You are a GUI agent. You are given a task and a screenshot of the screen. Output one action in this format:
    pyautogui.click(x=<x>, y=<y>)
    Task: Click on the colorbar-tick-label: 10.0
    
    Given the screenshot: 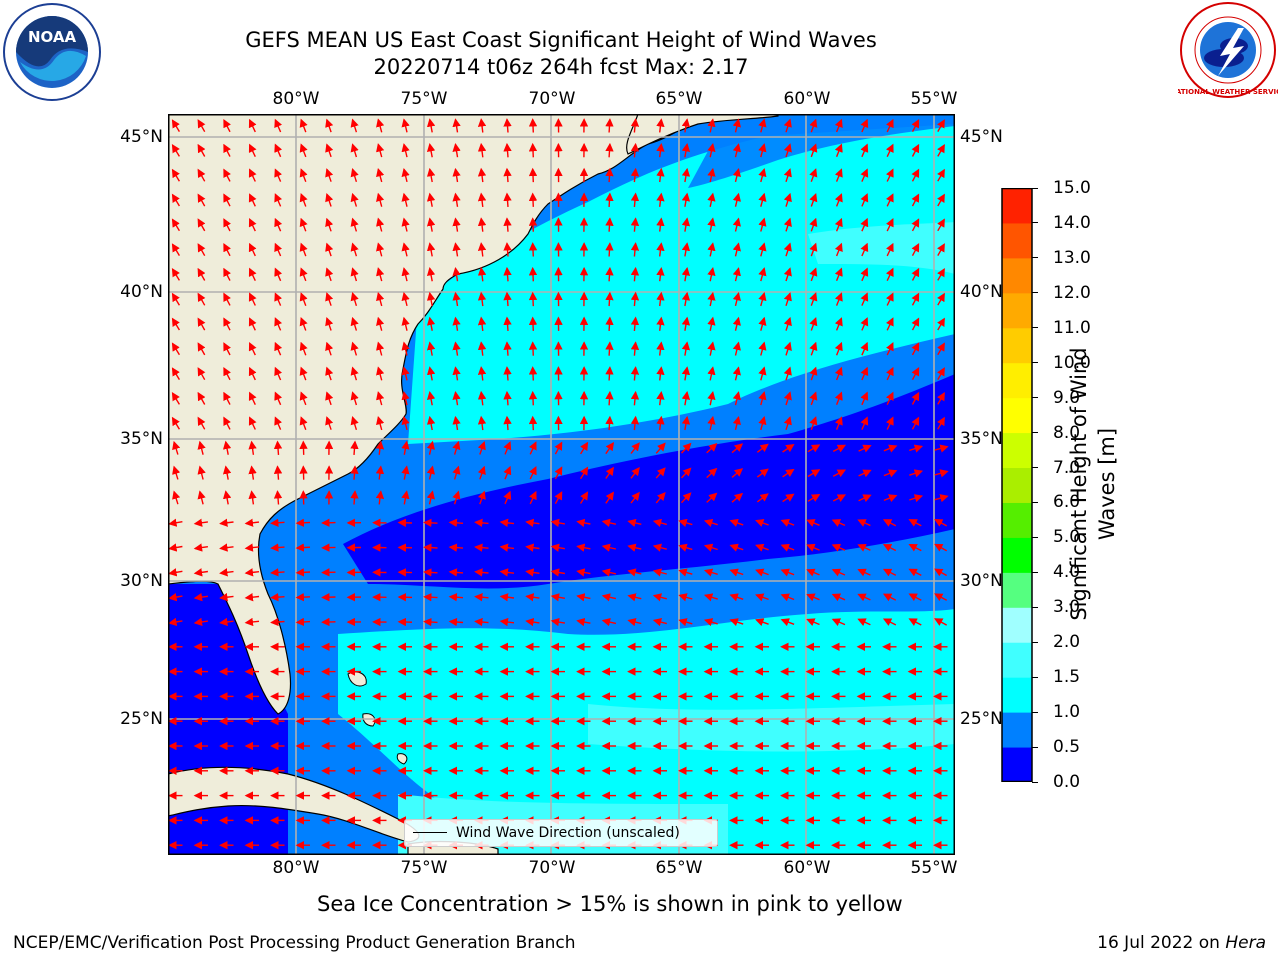 What is the action you would take?
    pyautogui.click(x=1072, y=362)
    